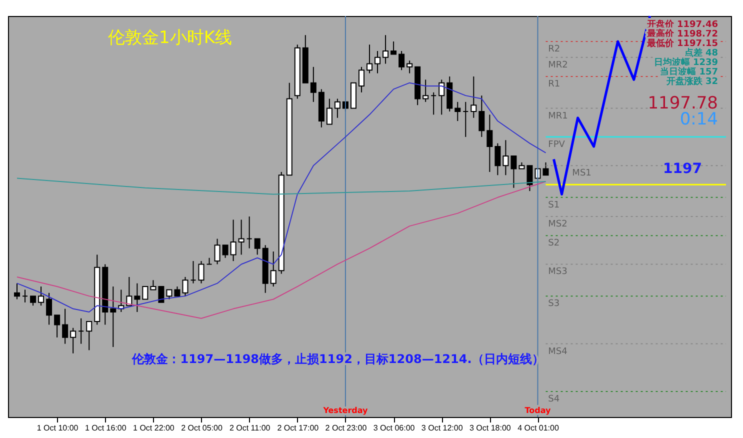 Image resolution: width=743 pixels, height=438 pixels. Describe the element at coordinates (554, 205) in the screenshot. I see `ref-line-label: S1` at that location.